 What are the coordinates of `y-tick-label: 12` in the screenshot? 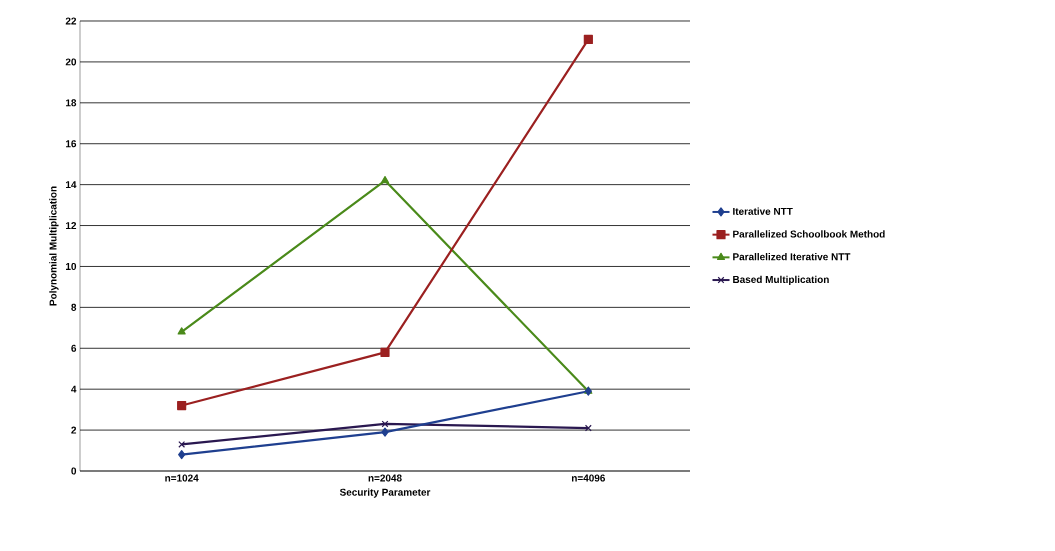 It's located at (71, 226).